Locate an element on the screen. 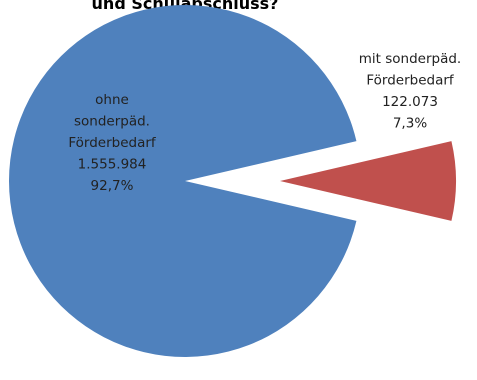 The image size is (477, 380). data-label-mit-line: 7,3% is located at coordinates (410, 124).